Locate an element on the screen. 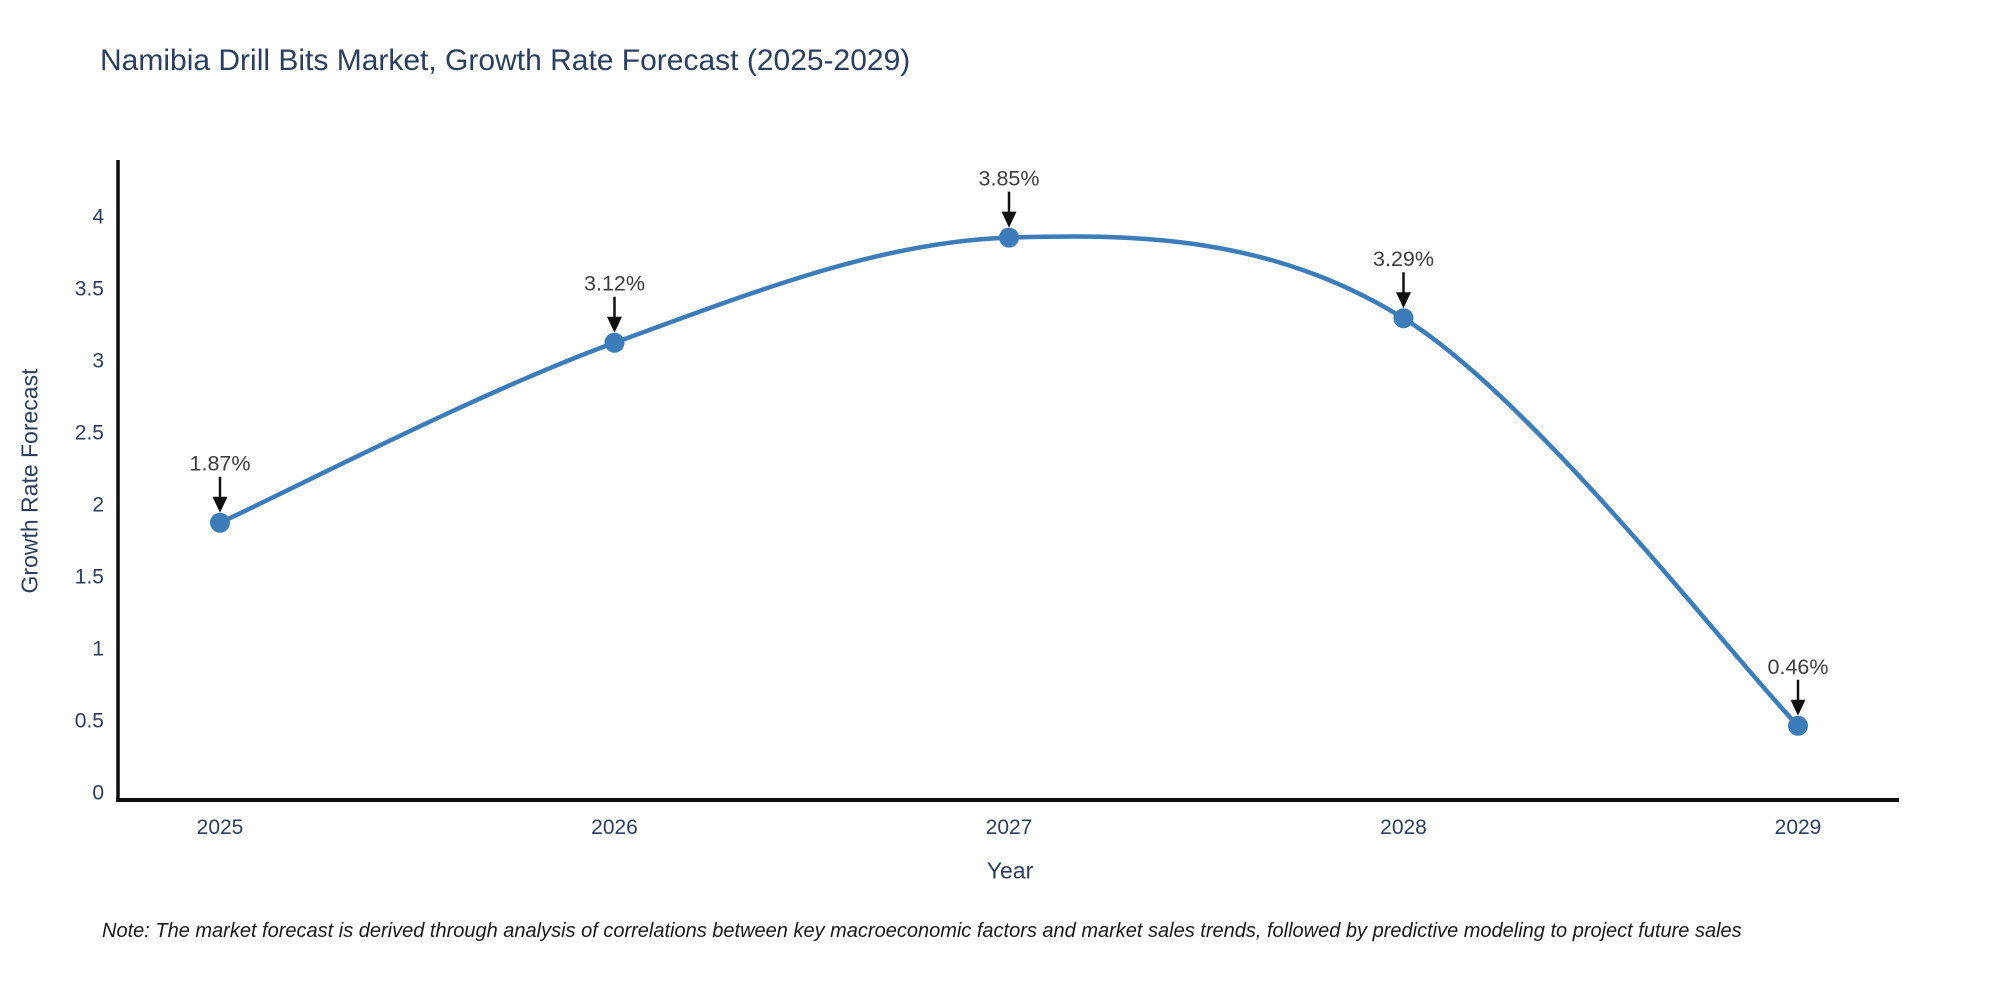 This screenshot has height=1000, width=2000. y-tick-label: 3.5 is located at coordinates (89, 289).